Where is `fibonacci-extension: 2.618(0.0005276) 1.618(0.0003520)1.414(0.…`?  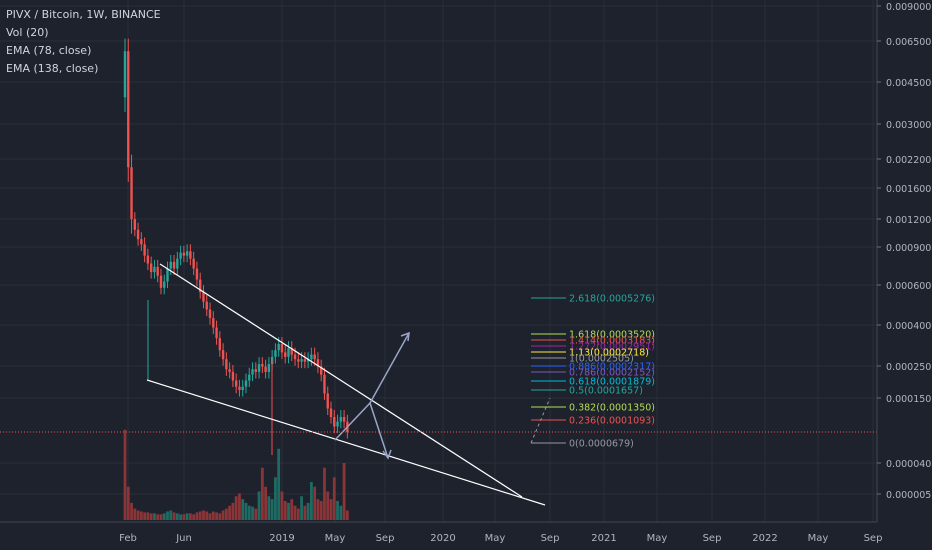 fibonacci-extension: 2.618(0.0005276) 1.618(0.0003520)1.414(0.… is located at coordinates (593, 372).